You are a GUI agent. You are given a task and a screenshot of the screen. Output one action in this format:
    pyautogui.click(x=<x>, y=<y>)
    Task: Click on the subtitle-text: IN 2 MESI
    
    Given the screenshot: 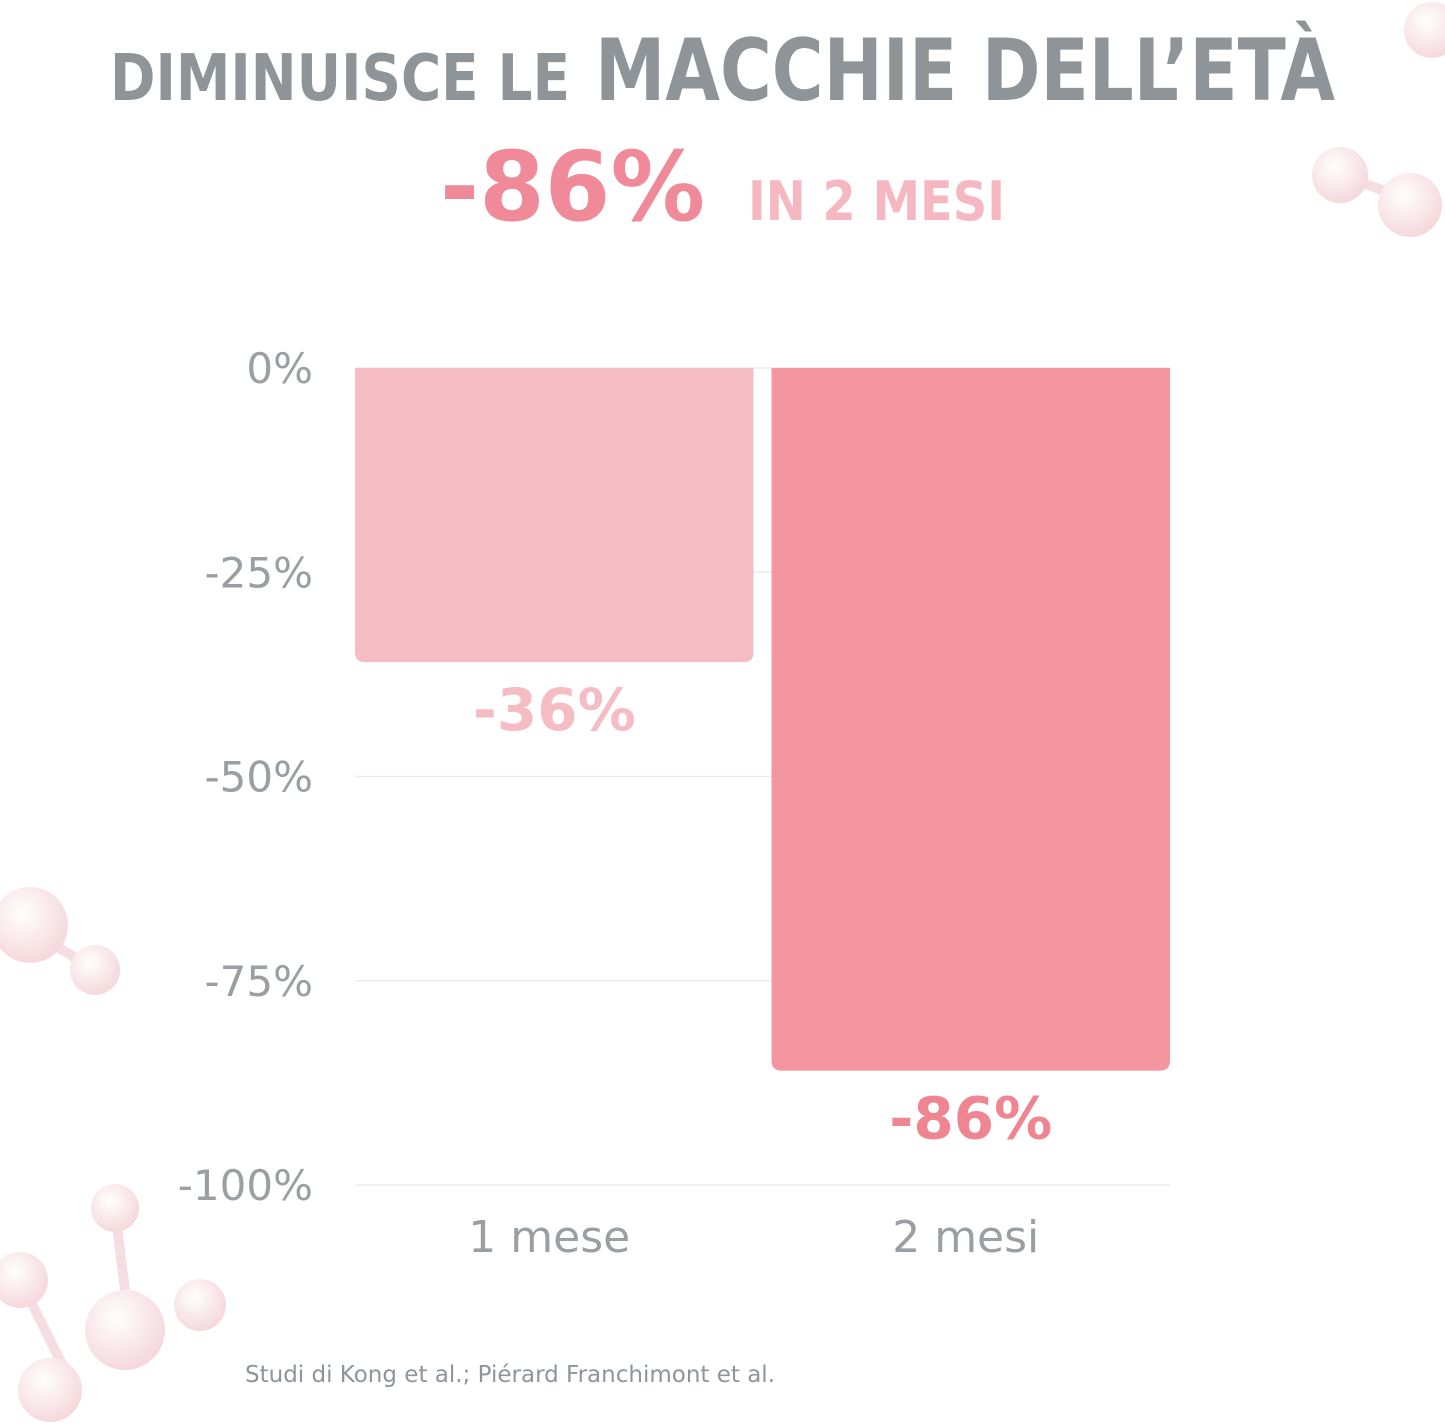 What is the action you would take?
    pyautogui.click(x=876, y=201)
    